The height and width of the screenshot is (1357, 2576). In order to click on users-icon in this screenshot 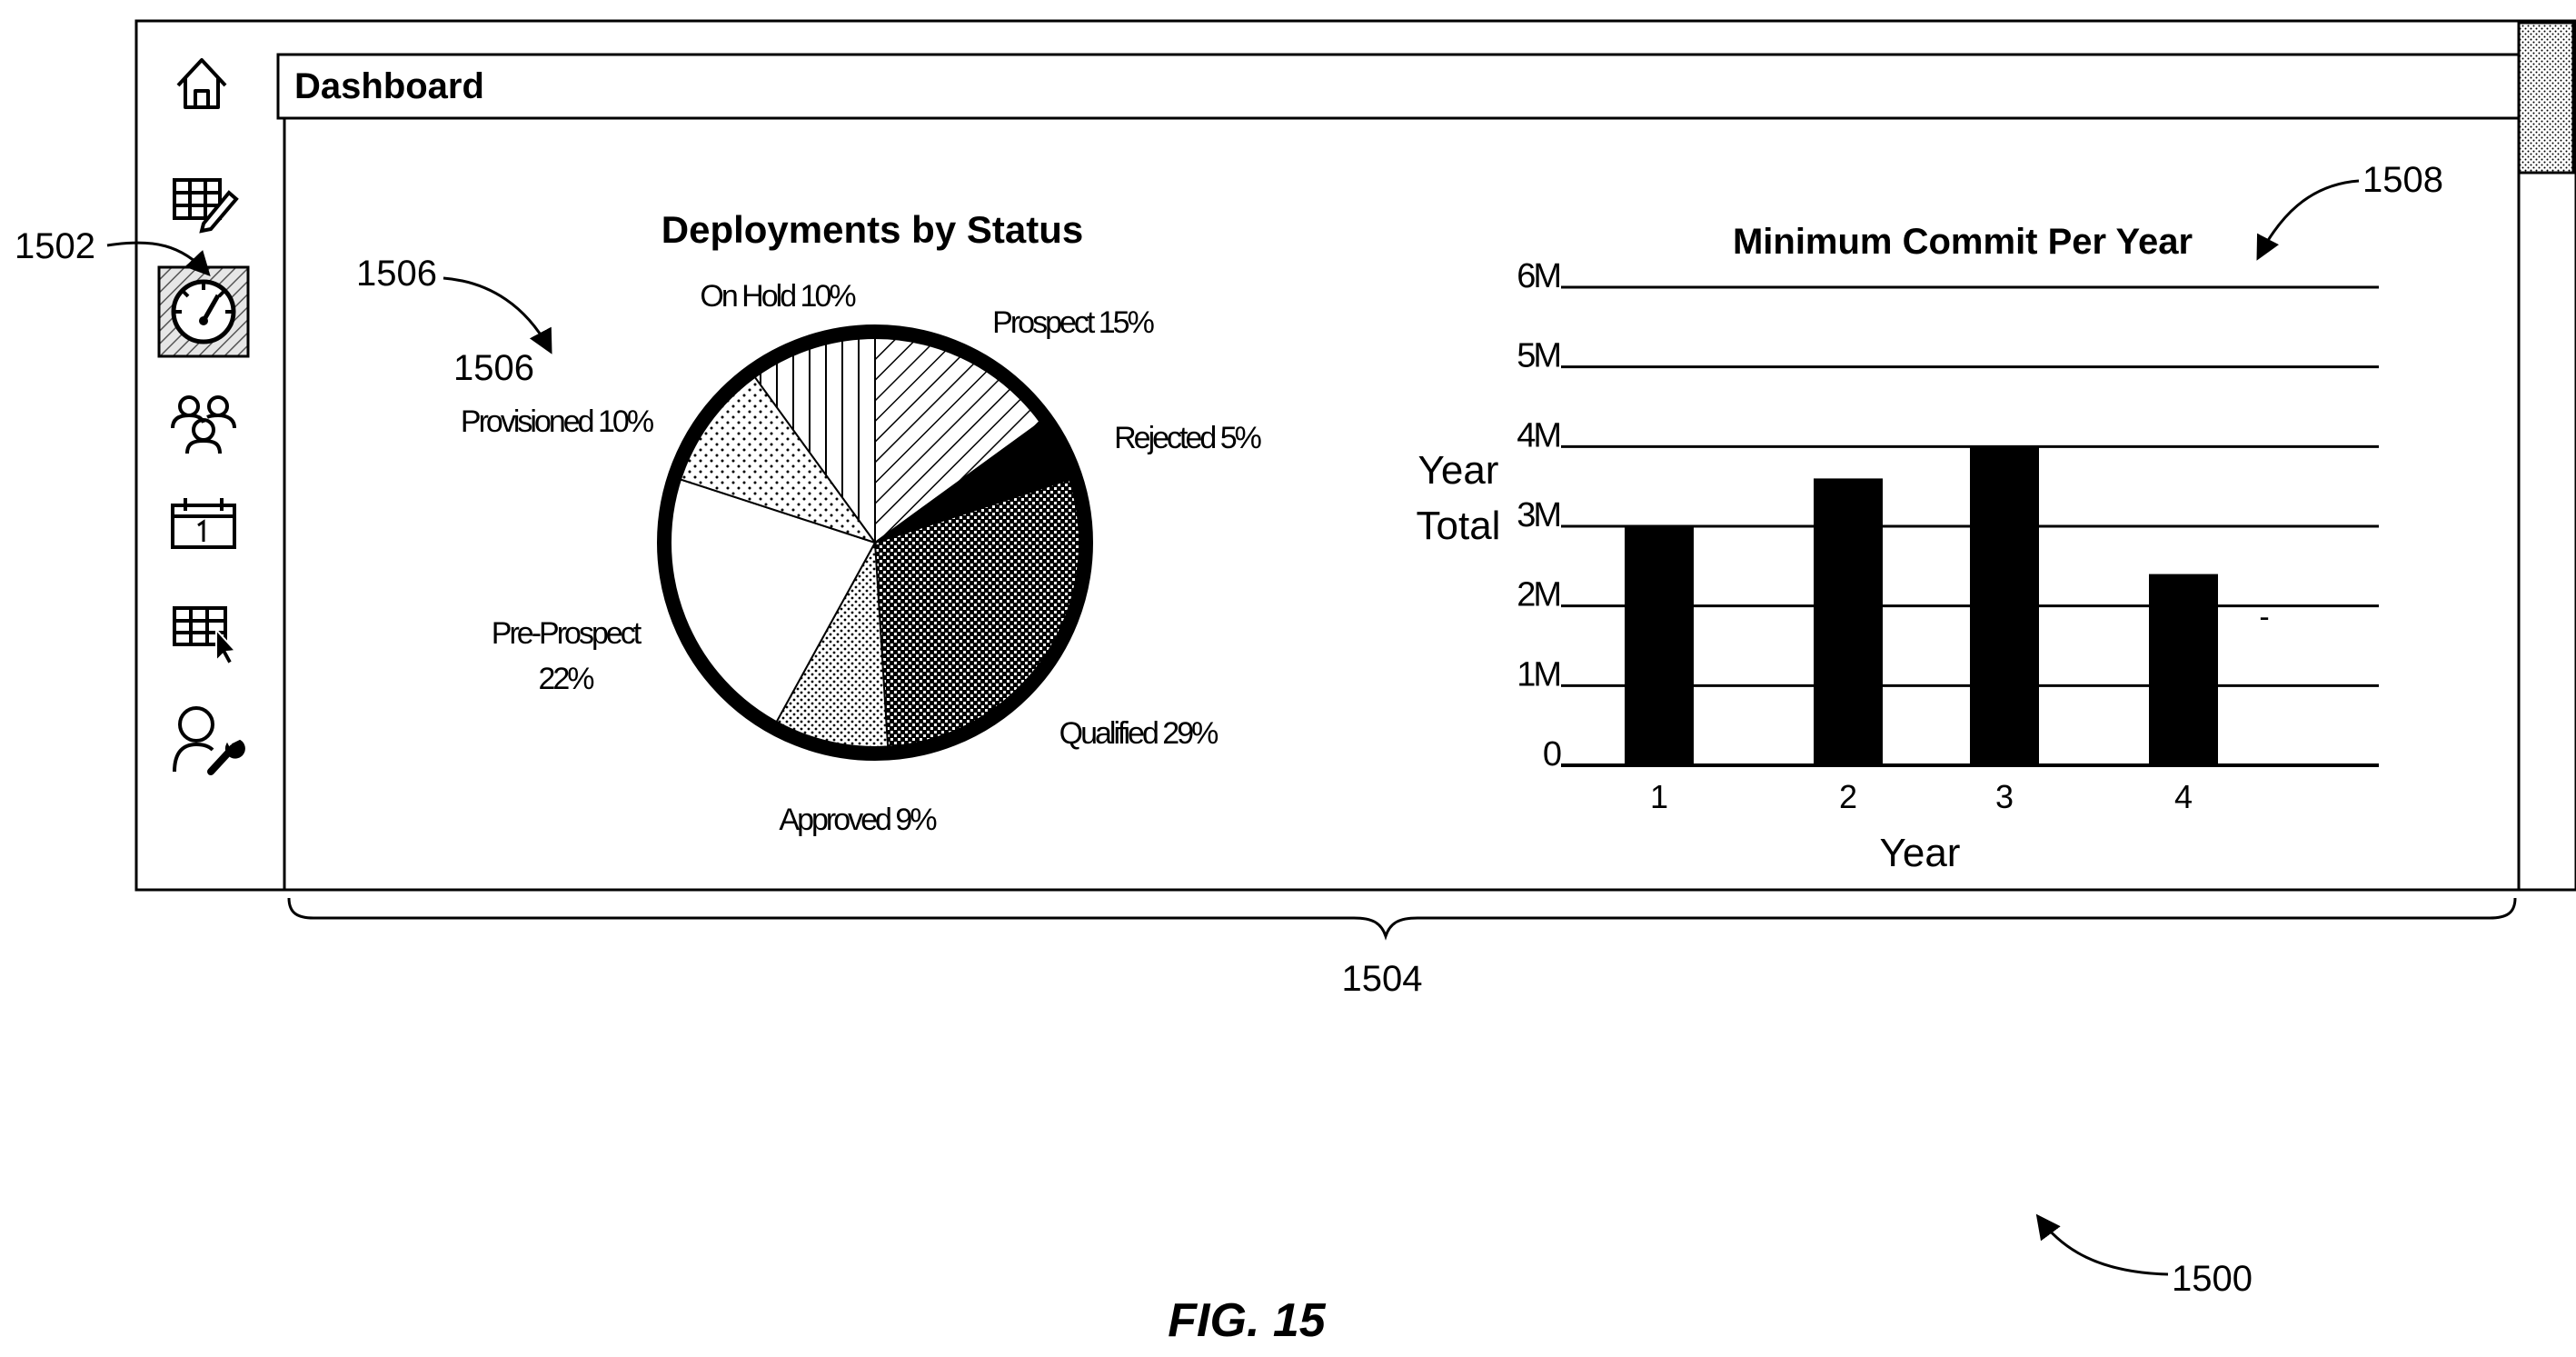, I will do `click(203, 424)`.